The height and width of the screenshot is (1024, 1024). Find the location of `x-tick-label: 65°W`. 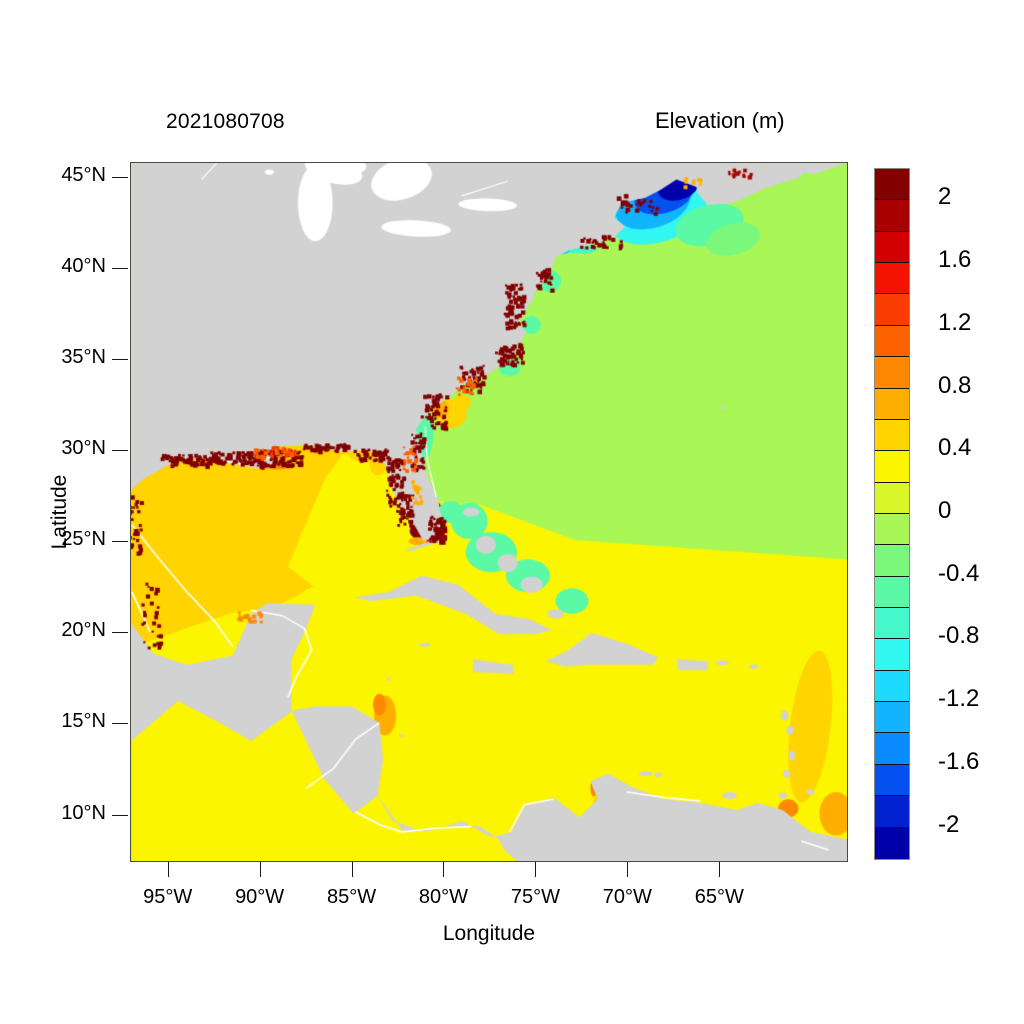

x-tick-label: 65°W is located at coordinates (719, 897).